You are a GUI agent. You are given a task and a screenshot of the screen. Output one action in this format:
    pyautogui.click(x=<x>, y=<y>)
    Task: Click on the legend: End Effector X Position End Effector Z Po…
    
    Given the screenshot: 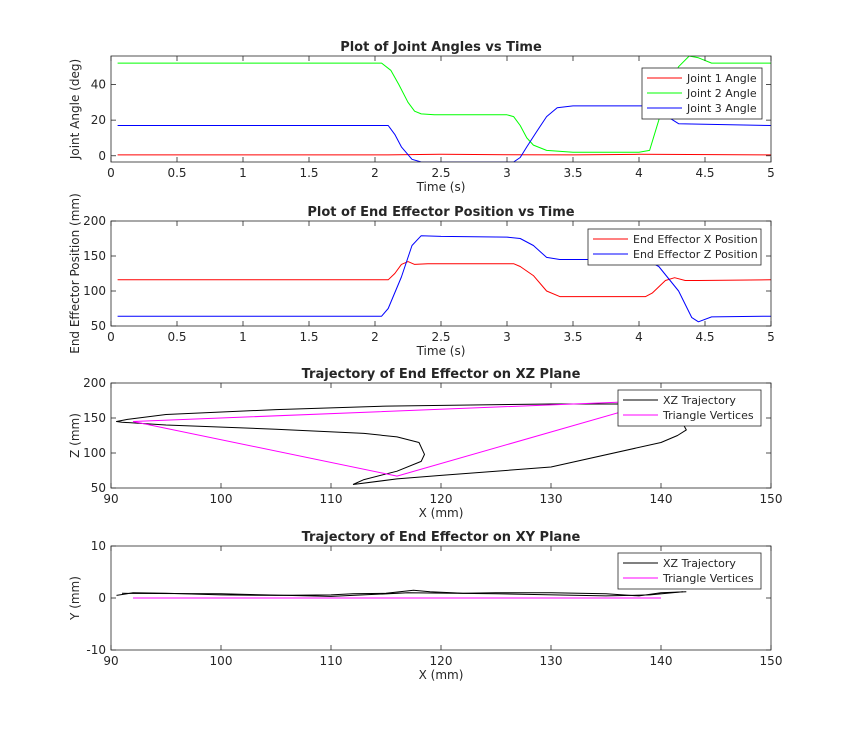 What is the action you would take?
    pyautogui.click(x=674, y=247)
    